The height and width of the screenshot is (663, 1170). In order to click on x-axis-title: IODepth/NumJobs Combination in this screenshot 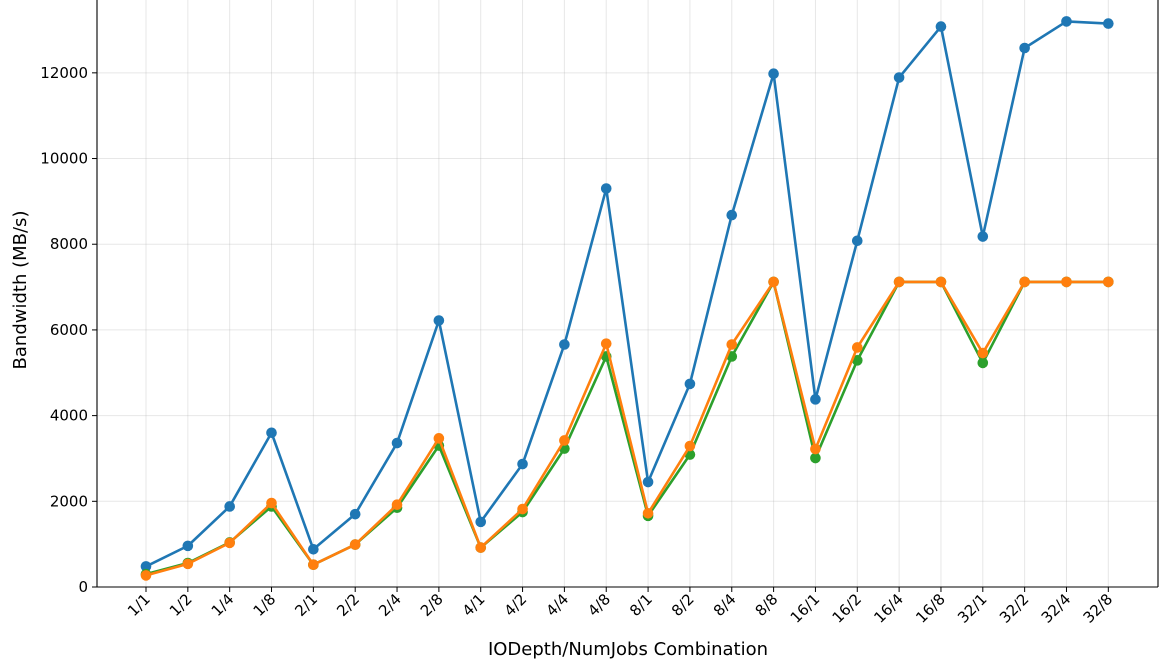, I will do `click(628, 649)`.